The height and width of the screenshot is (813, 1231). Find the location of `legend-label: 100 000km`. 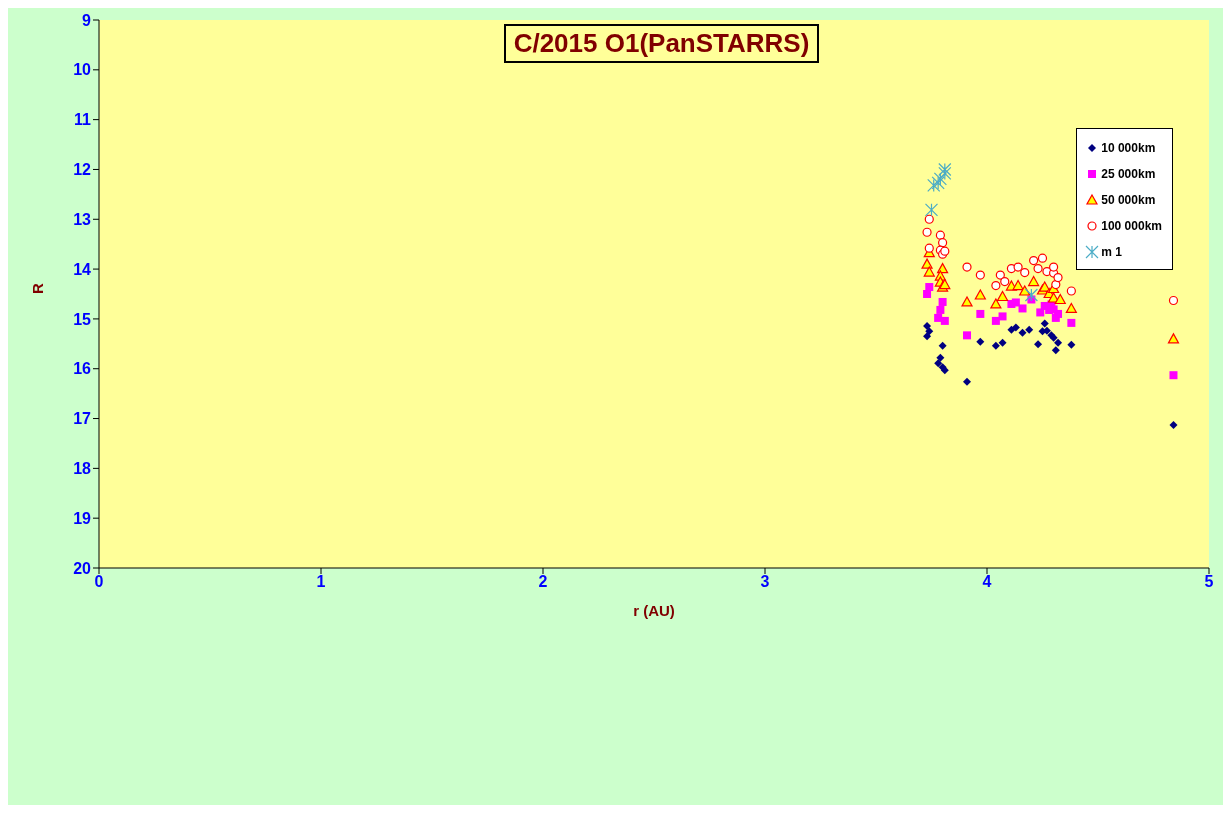

legend-label: 100 000km is located at coordinates (1131, 226).